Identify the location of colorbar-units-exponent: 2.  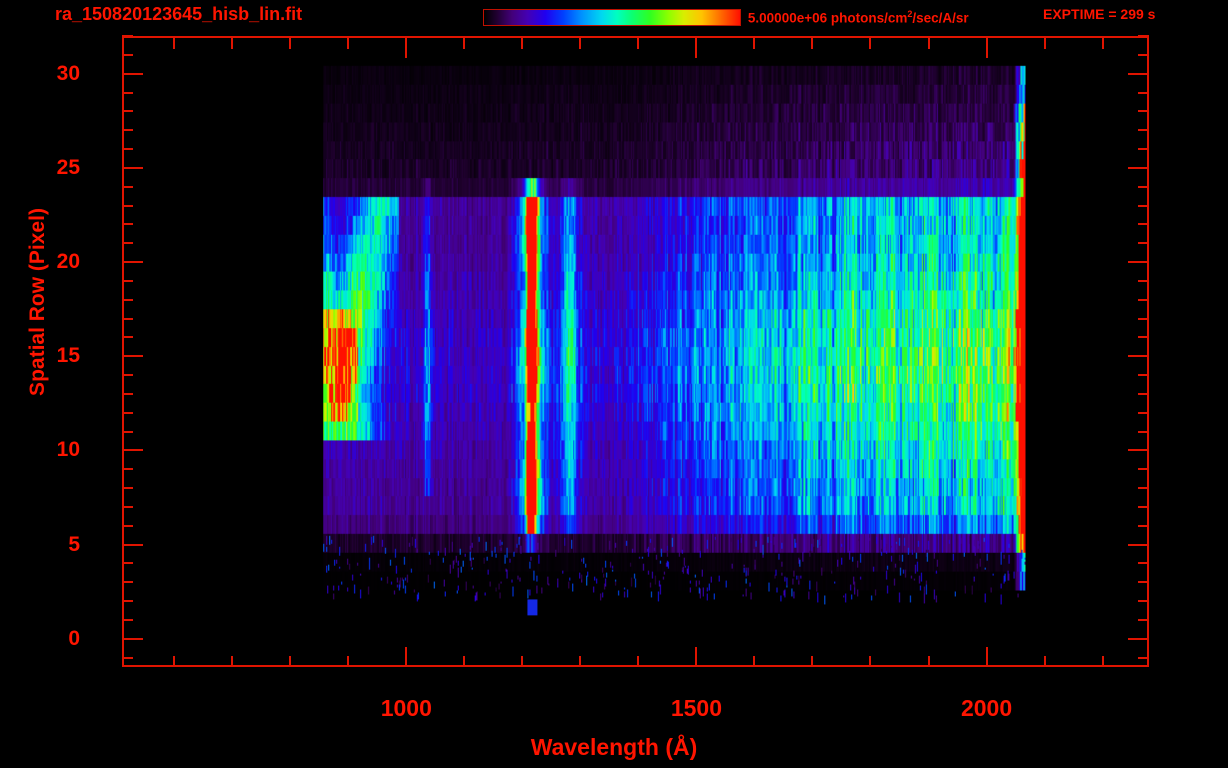
(910, 13).